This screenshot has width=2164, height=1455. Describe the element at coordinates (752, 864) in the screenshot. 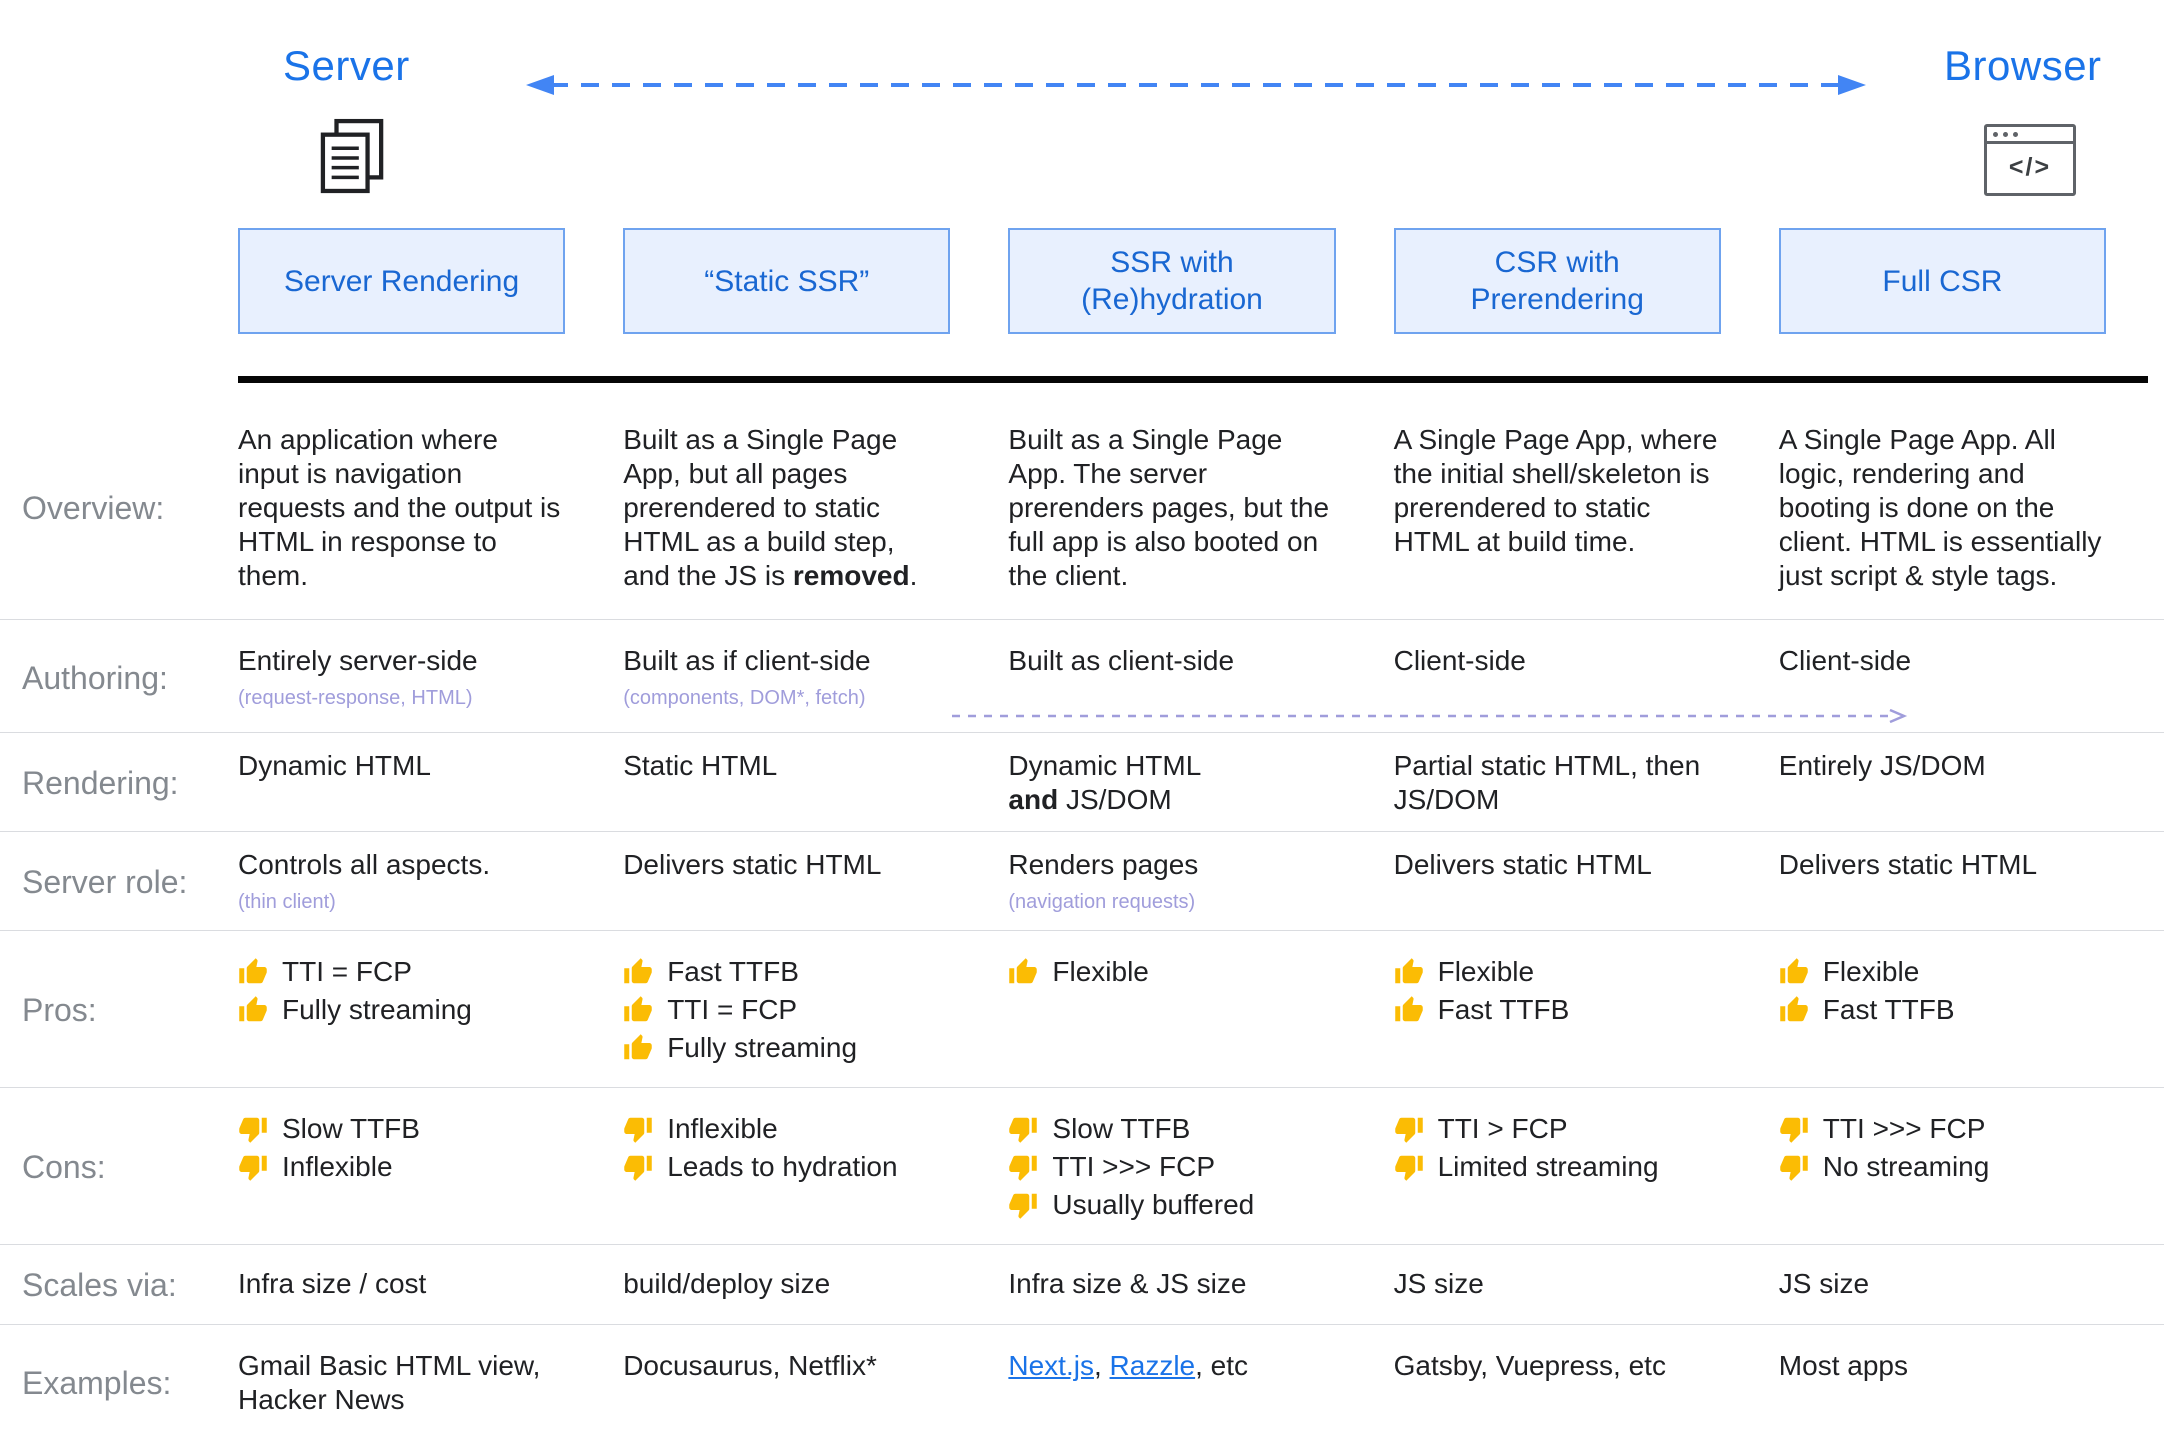

I see `text-segment: Delivers static HTML` at that location.